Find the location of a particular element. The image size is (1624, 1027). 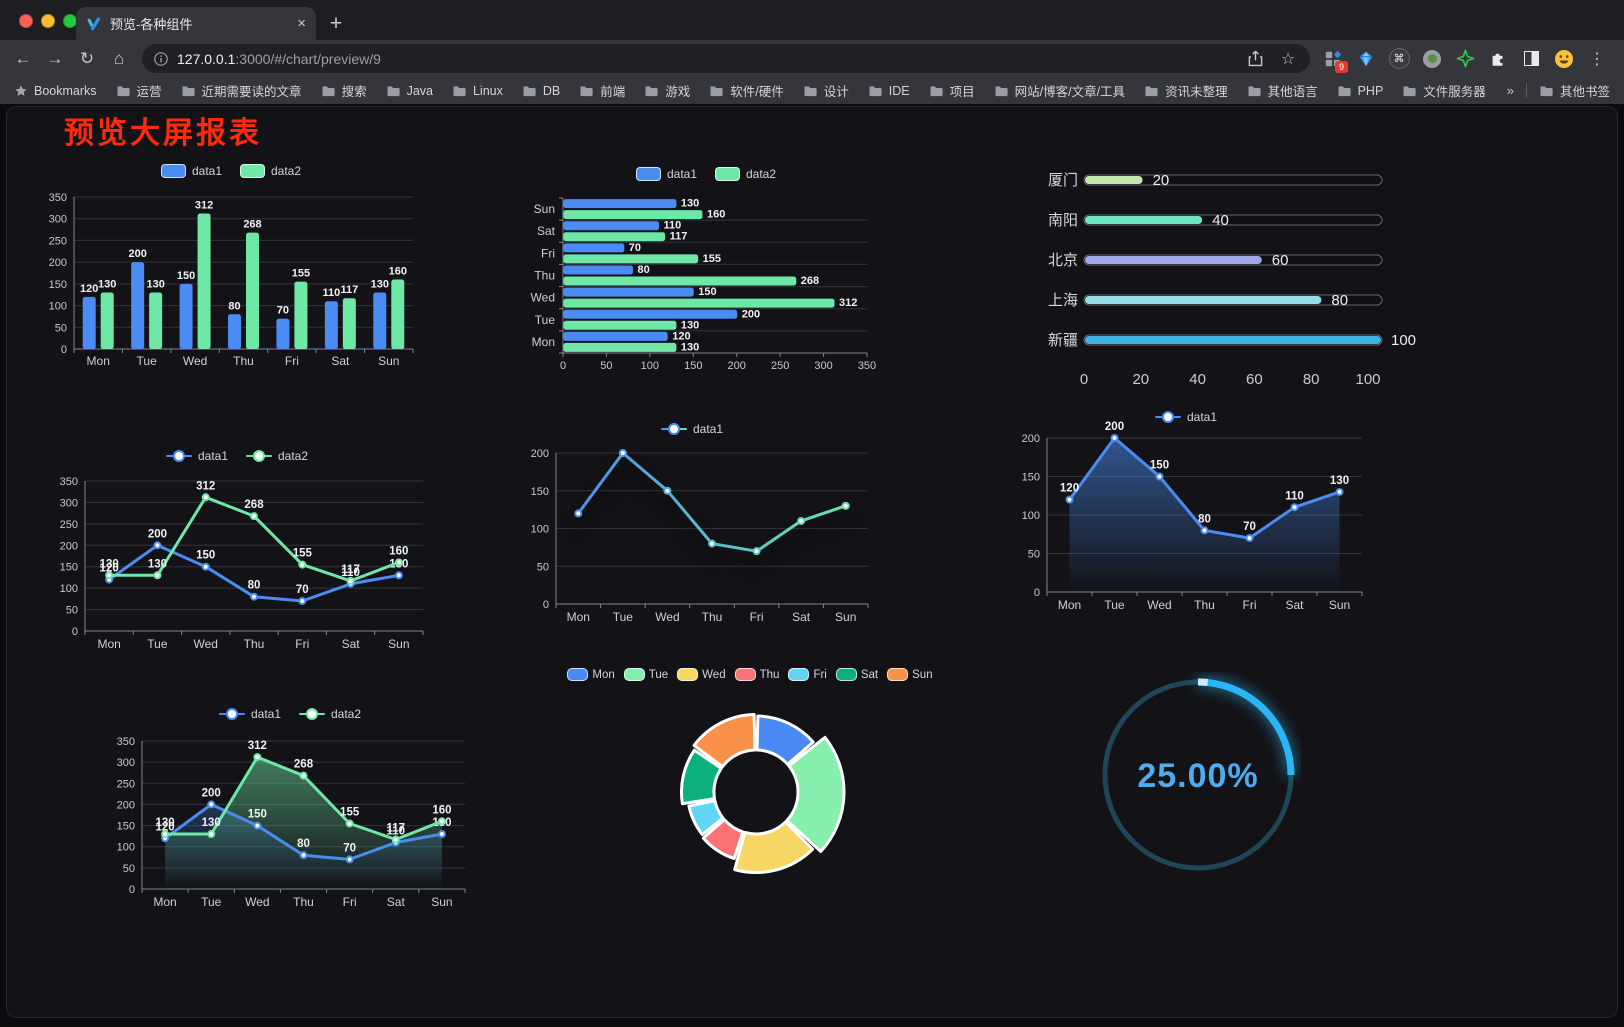

window-zoom-button is located at coordinates (70, 21).